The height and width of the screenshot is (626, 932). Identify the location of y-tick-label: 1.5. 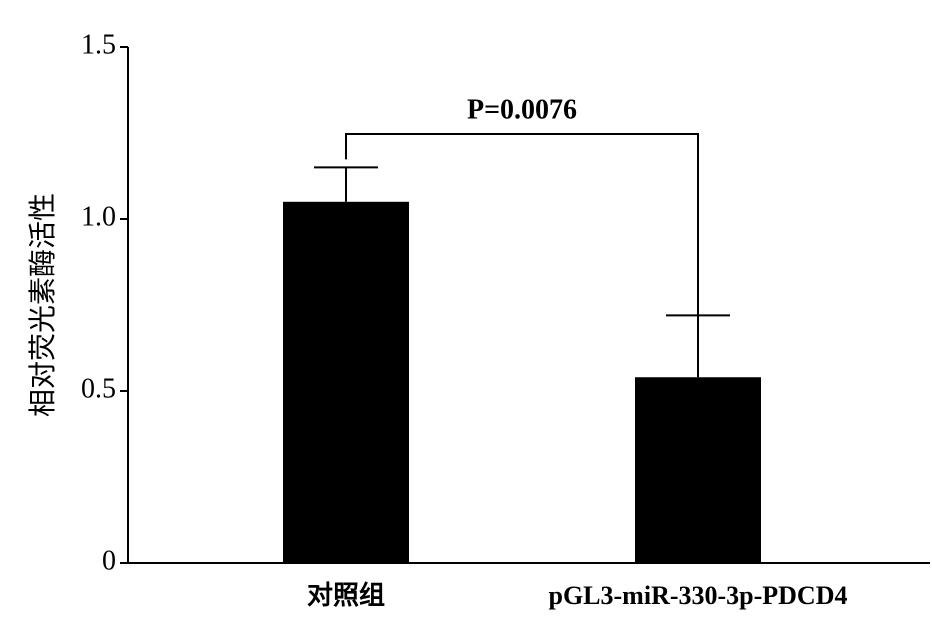
(98, 44).